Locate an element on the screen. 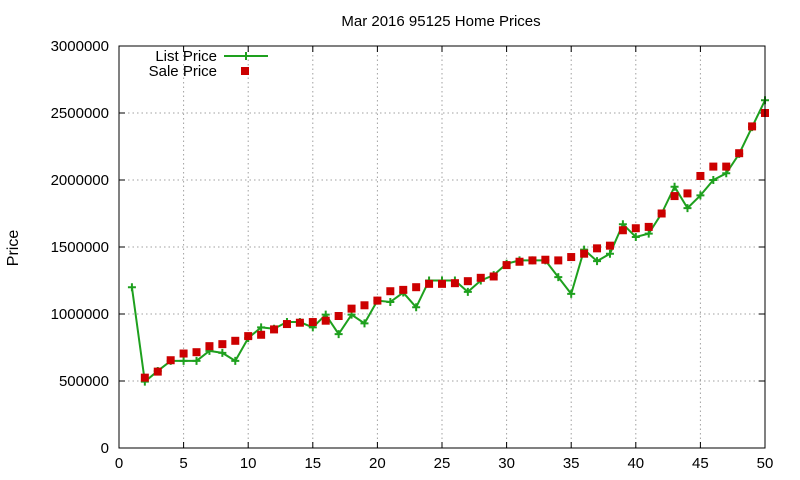  x-tick-label: 5 is located at coordinates (183, 463).